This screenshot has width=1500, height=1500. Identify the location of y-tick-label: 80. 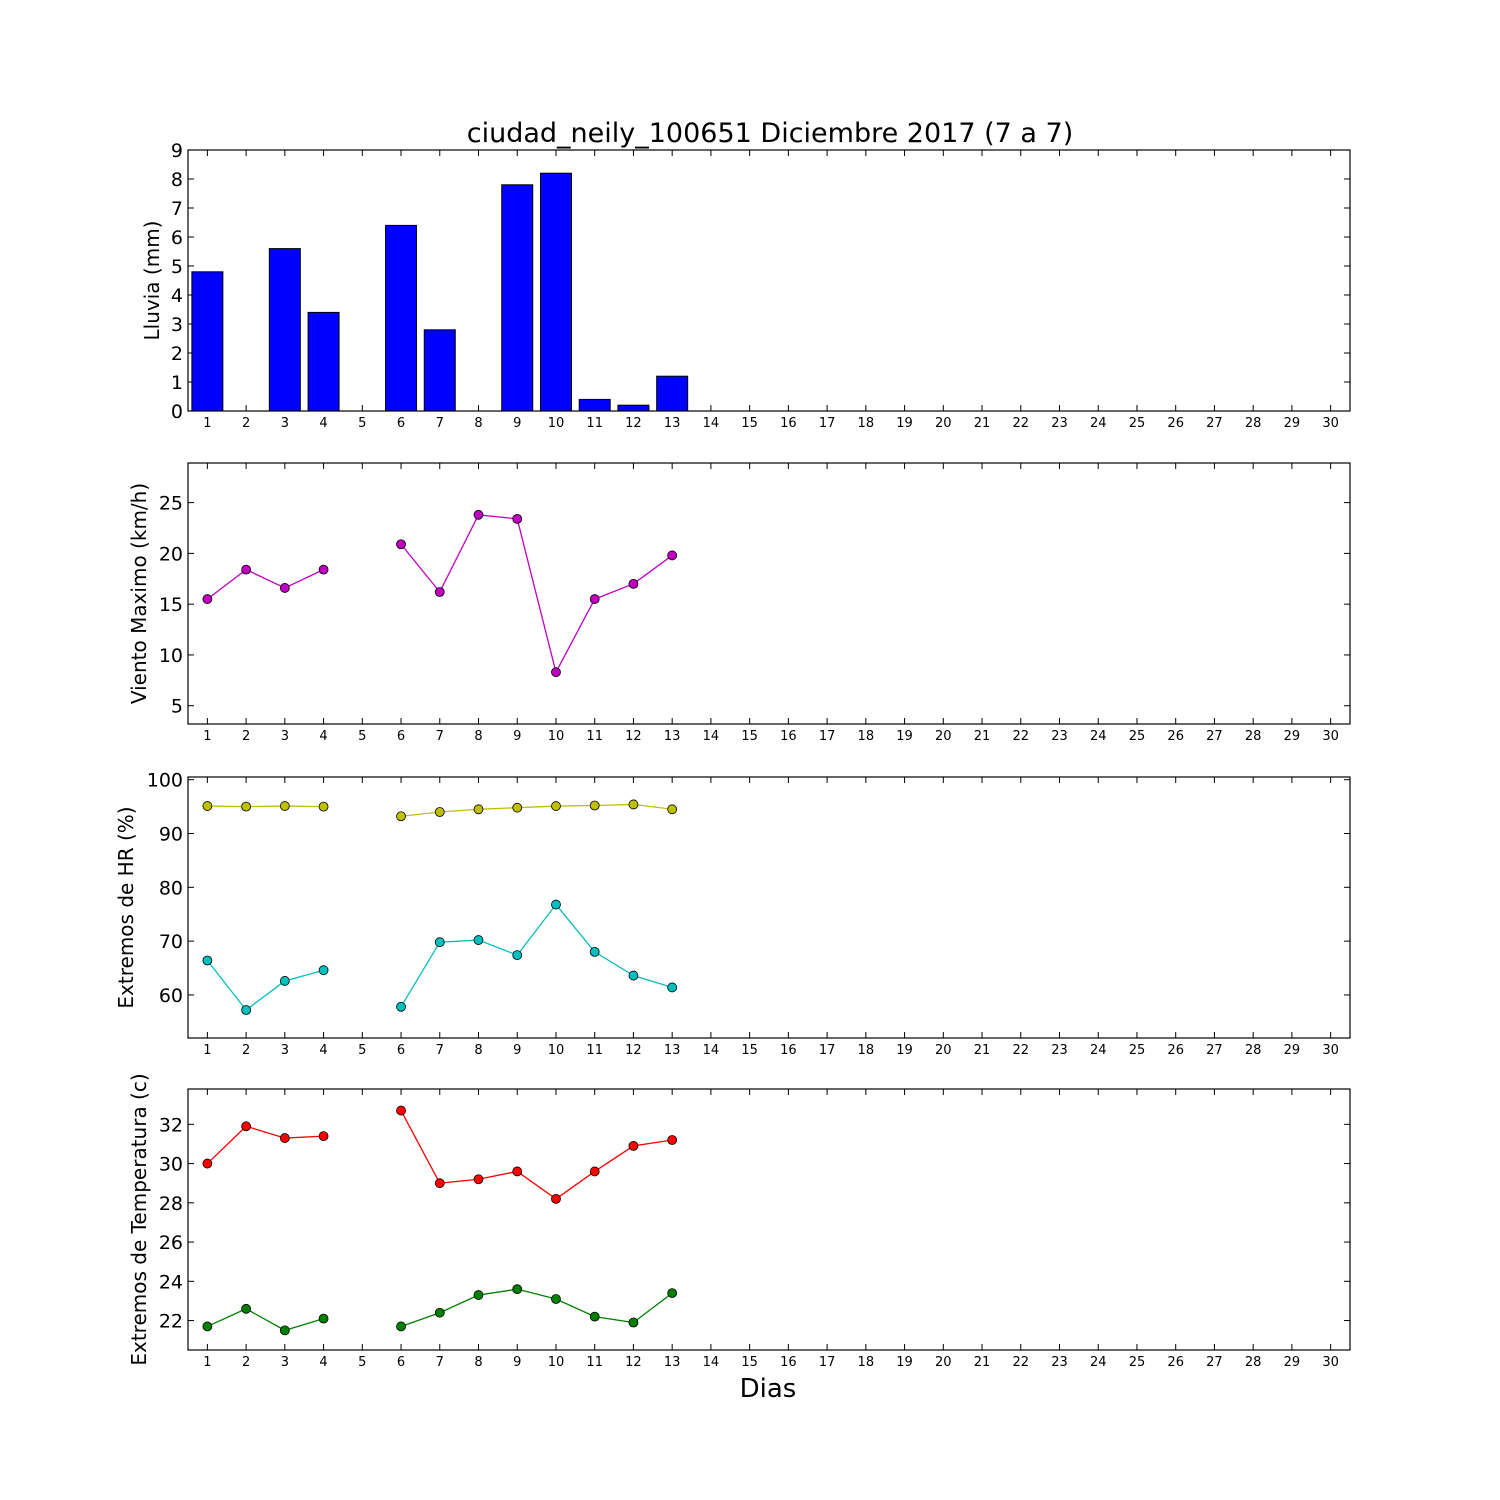
(171, 888).